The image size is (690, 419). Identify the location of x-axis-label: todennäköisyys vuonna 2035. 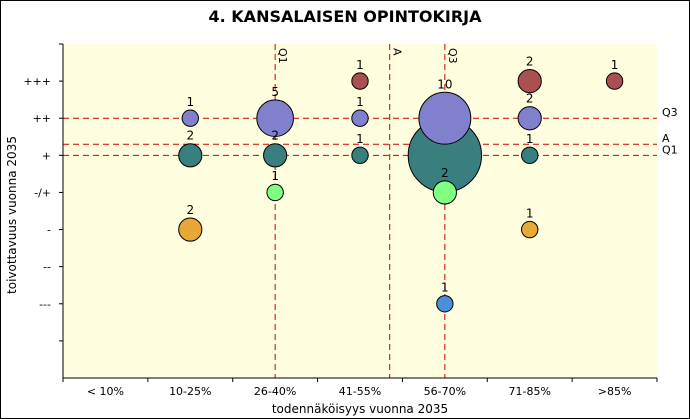
(360, 409).